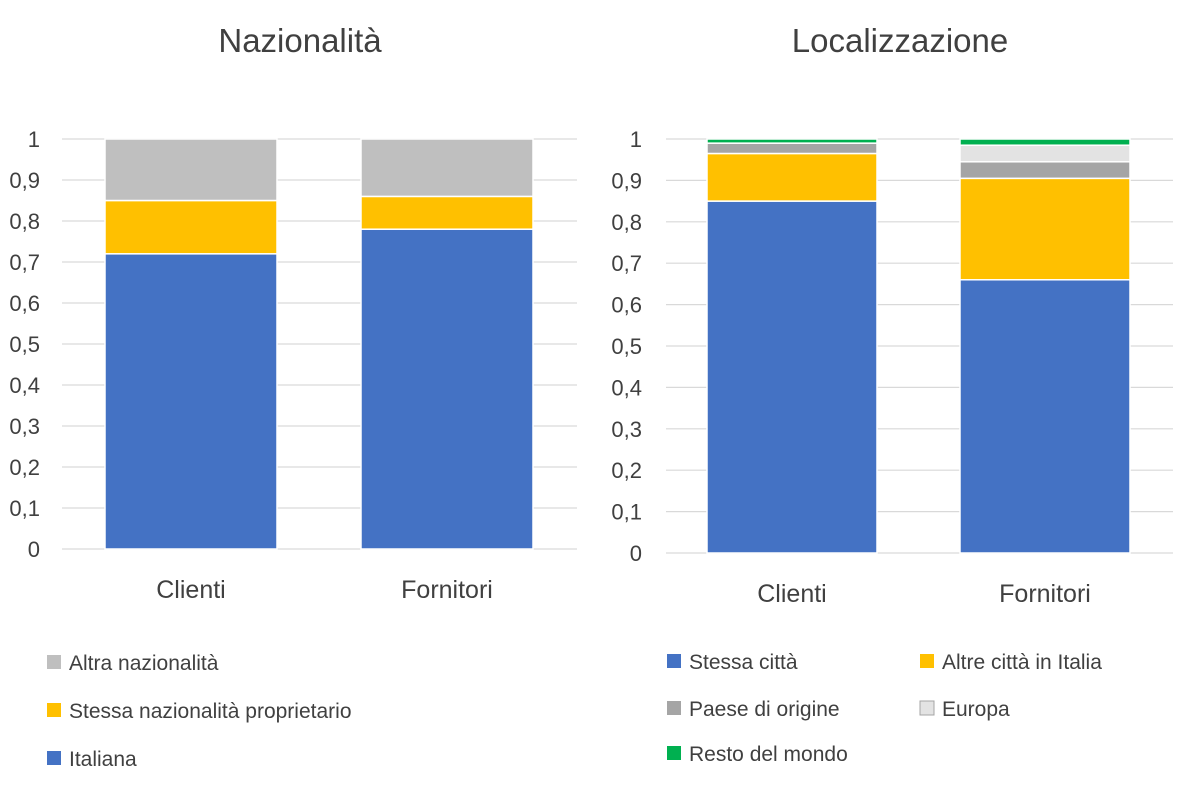  What do you see at coordinates (626, 222) in the screenshot?
I see `chart2-y-tick-label: 0,8` at bounding box center [626, 222].